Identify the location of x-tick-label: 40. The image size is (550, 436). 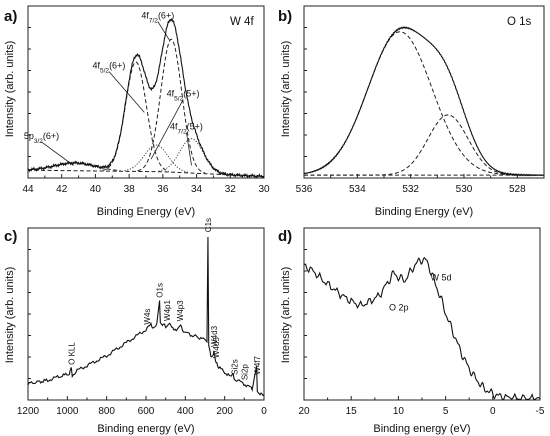
(96, 189).